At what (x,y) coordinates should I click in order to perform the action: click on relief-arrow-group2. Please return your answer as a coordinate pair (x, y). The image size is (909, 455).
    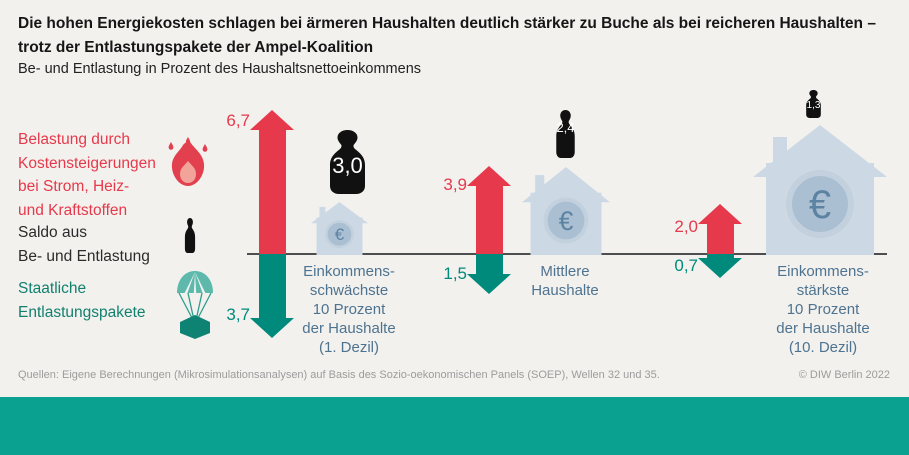
    Looking at the image, I should click on (489, 274).